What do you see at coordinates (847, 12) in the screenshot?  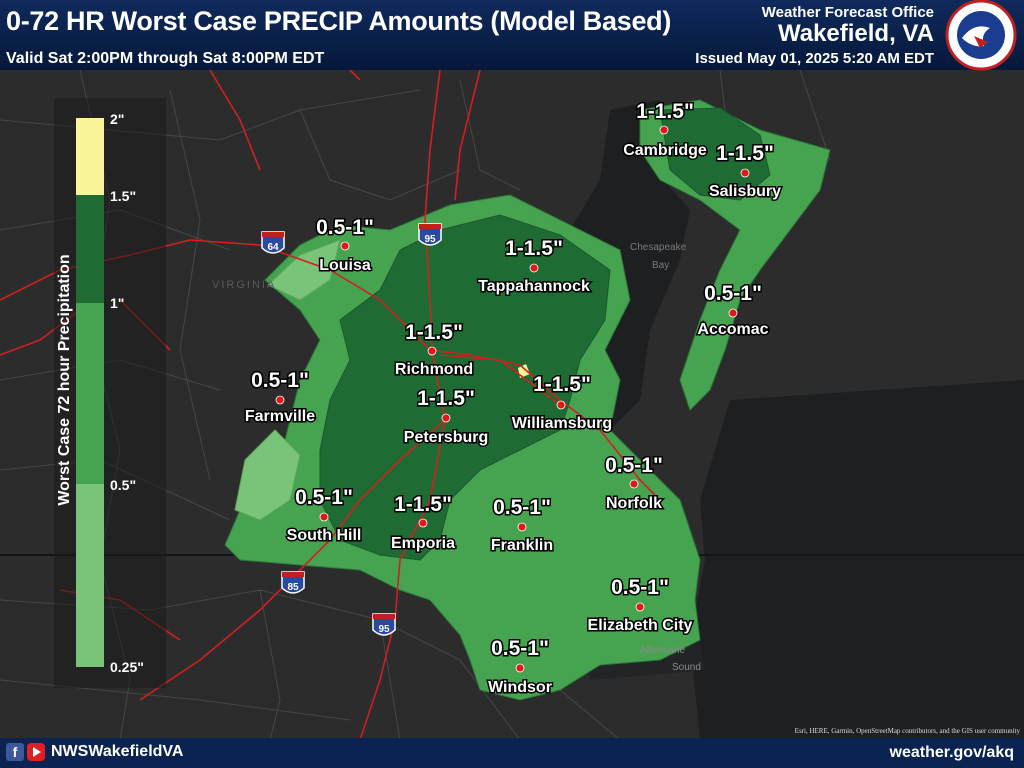 I see `wfo-label: Weather Forecast Office` at bounding box center [847, 12].